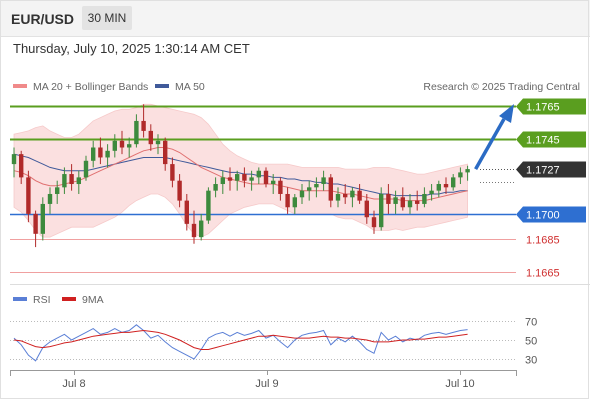 This screenshot has height=400, width=590. What do you see at coordinates (501, 87) in the screenshot?
I see `copyright-text: Research © 2025 Trading Central` at bounding box center [501, 87].